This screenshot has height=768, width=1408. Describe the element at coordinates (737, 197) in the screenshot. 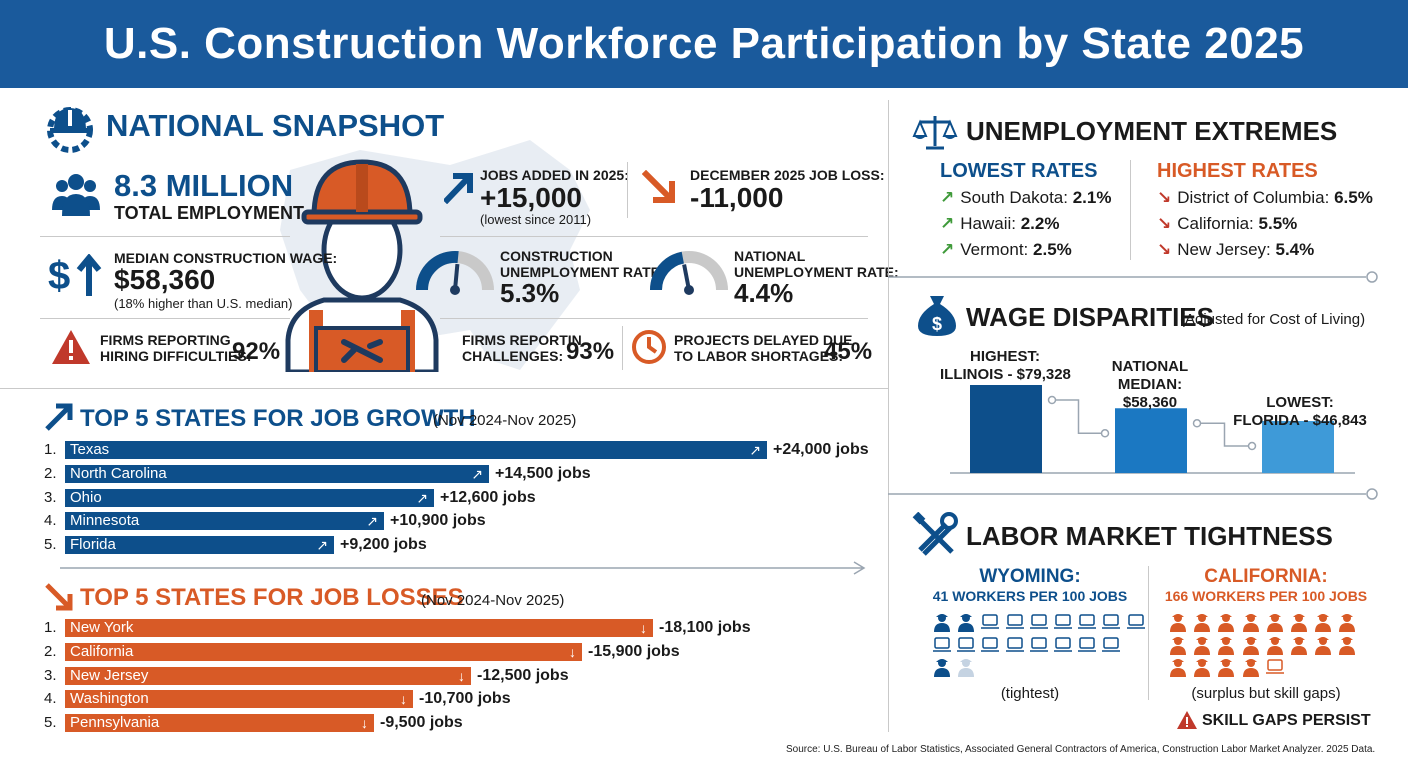

I see `dec-loss-value: -11,000` at that location.